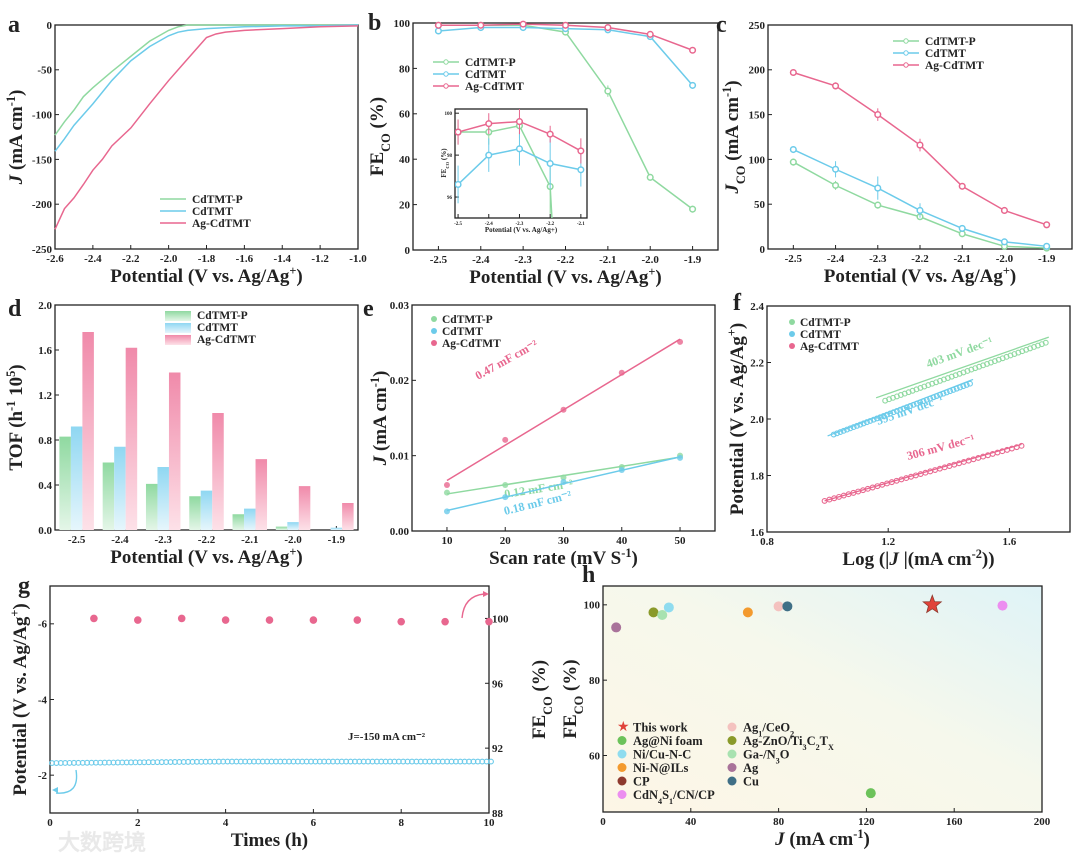 The image size is (1080, 860). Describe the element at coordinates (42, 160) in the screenshot. I see `y-tick-label: -150` at that location.